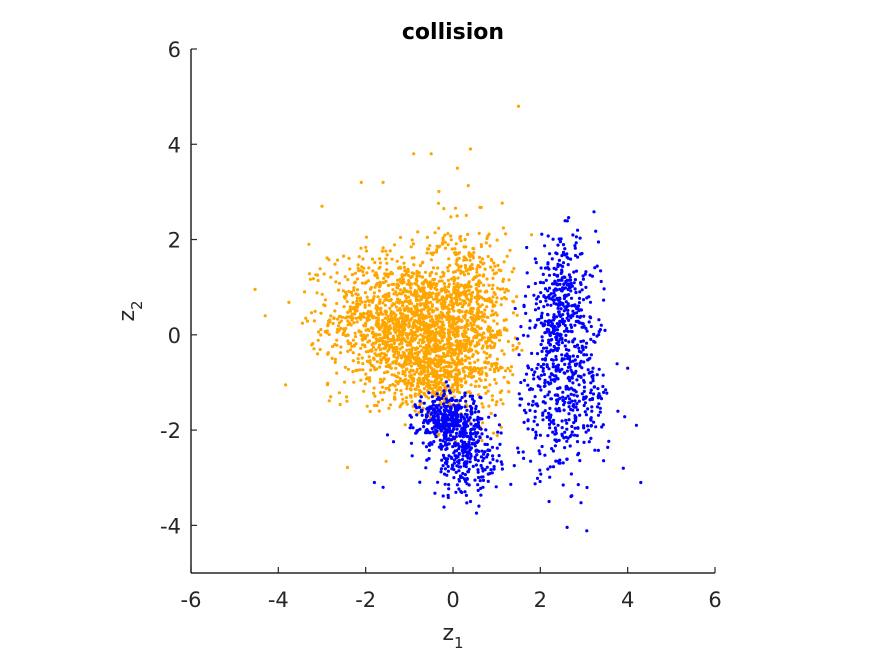 The width and height of the screenshot is (875, 656). Describe the element at coordinates (482, 340) in the screenshot. I see `point-s1-1934` at that location.